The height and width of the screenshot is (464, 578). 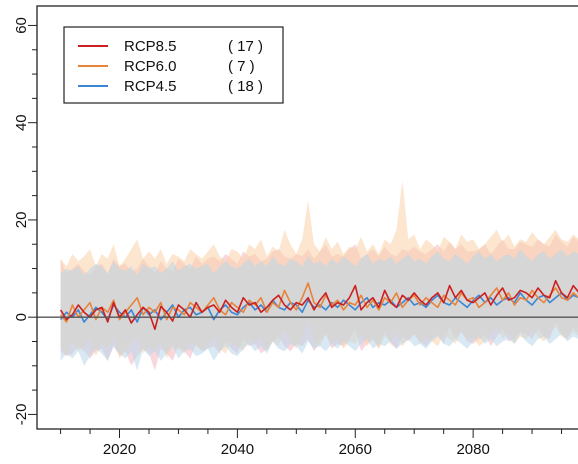 I want to click on y-tick-label: 0, so click(x=21, y=317).